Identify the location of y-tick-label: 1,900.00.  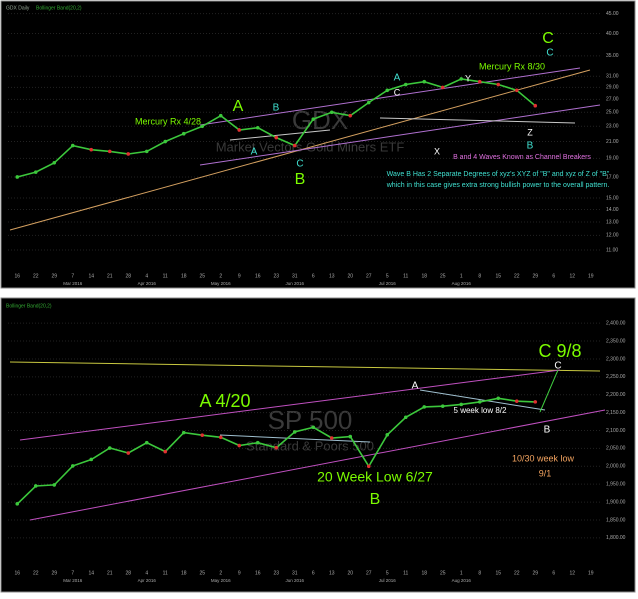
(616, 502).